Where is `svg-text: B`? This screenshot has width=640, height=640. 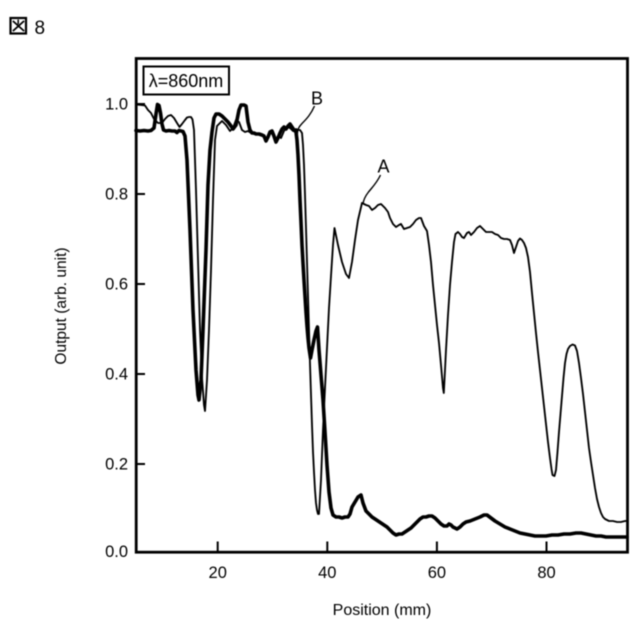 svg-text: B is located at coordinates (317, 99).